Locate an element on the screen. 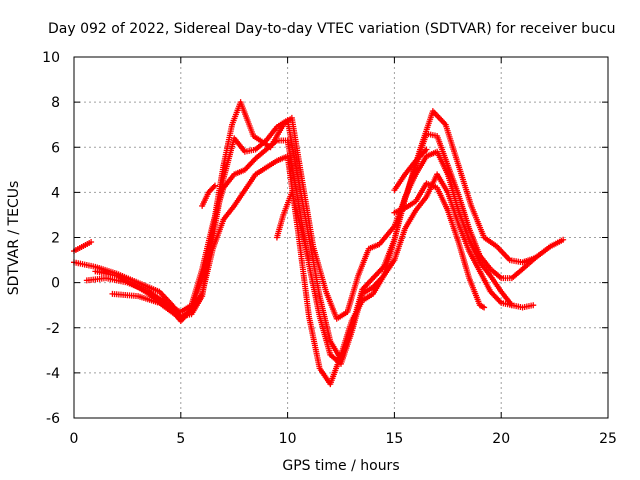  y-tick-label: -4 is located at coordinates (53, 374).